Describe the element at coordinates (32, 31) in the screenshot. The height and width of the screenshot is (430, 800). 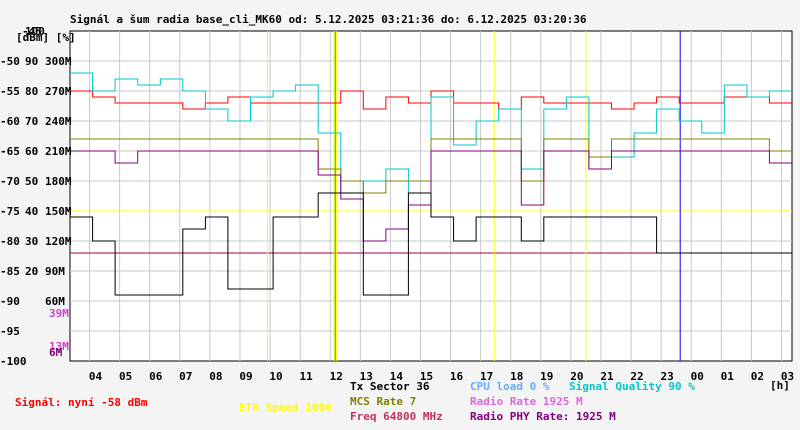
I see `y-tick-dbm: -45` at that location.